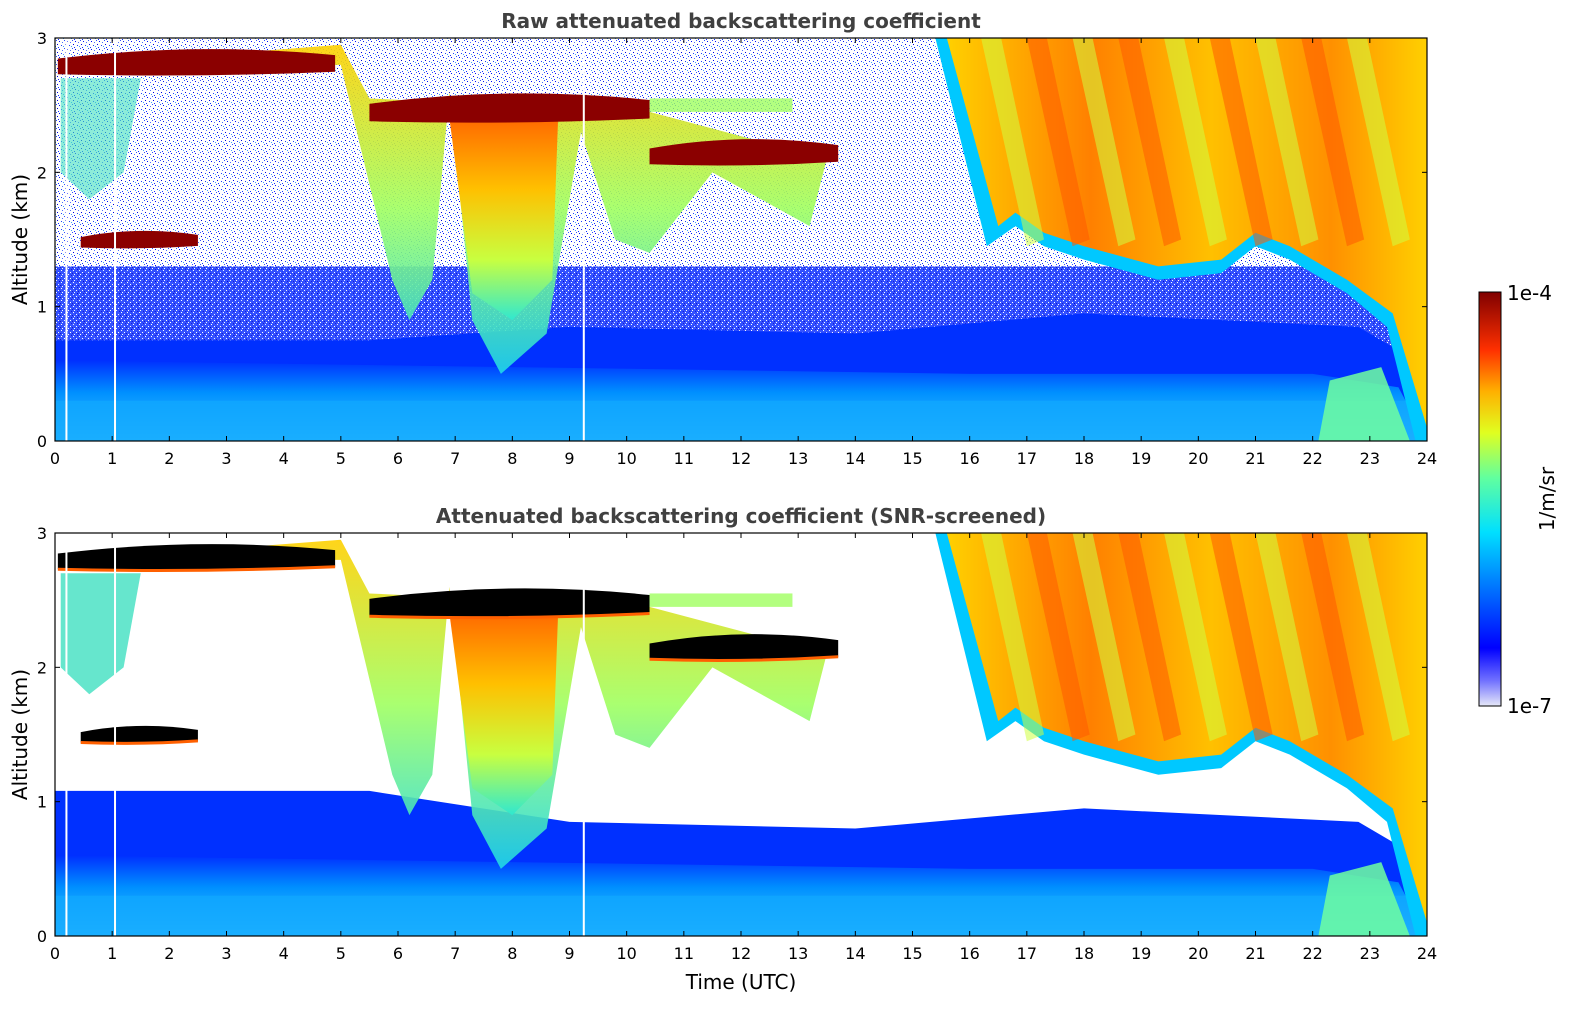 This screenshot has width=1595, height=1020. What do you see at coordinates (512, 953) in the screenshot?
I see `x-tick-label: 8` at bounding box center [512, 953].